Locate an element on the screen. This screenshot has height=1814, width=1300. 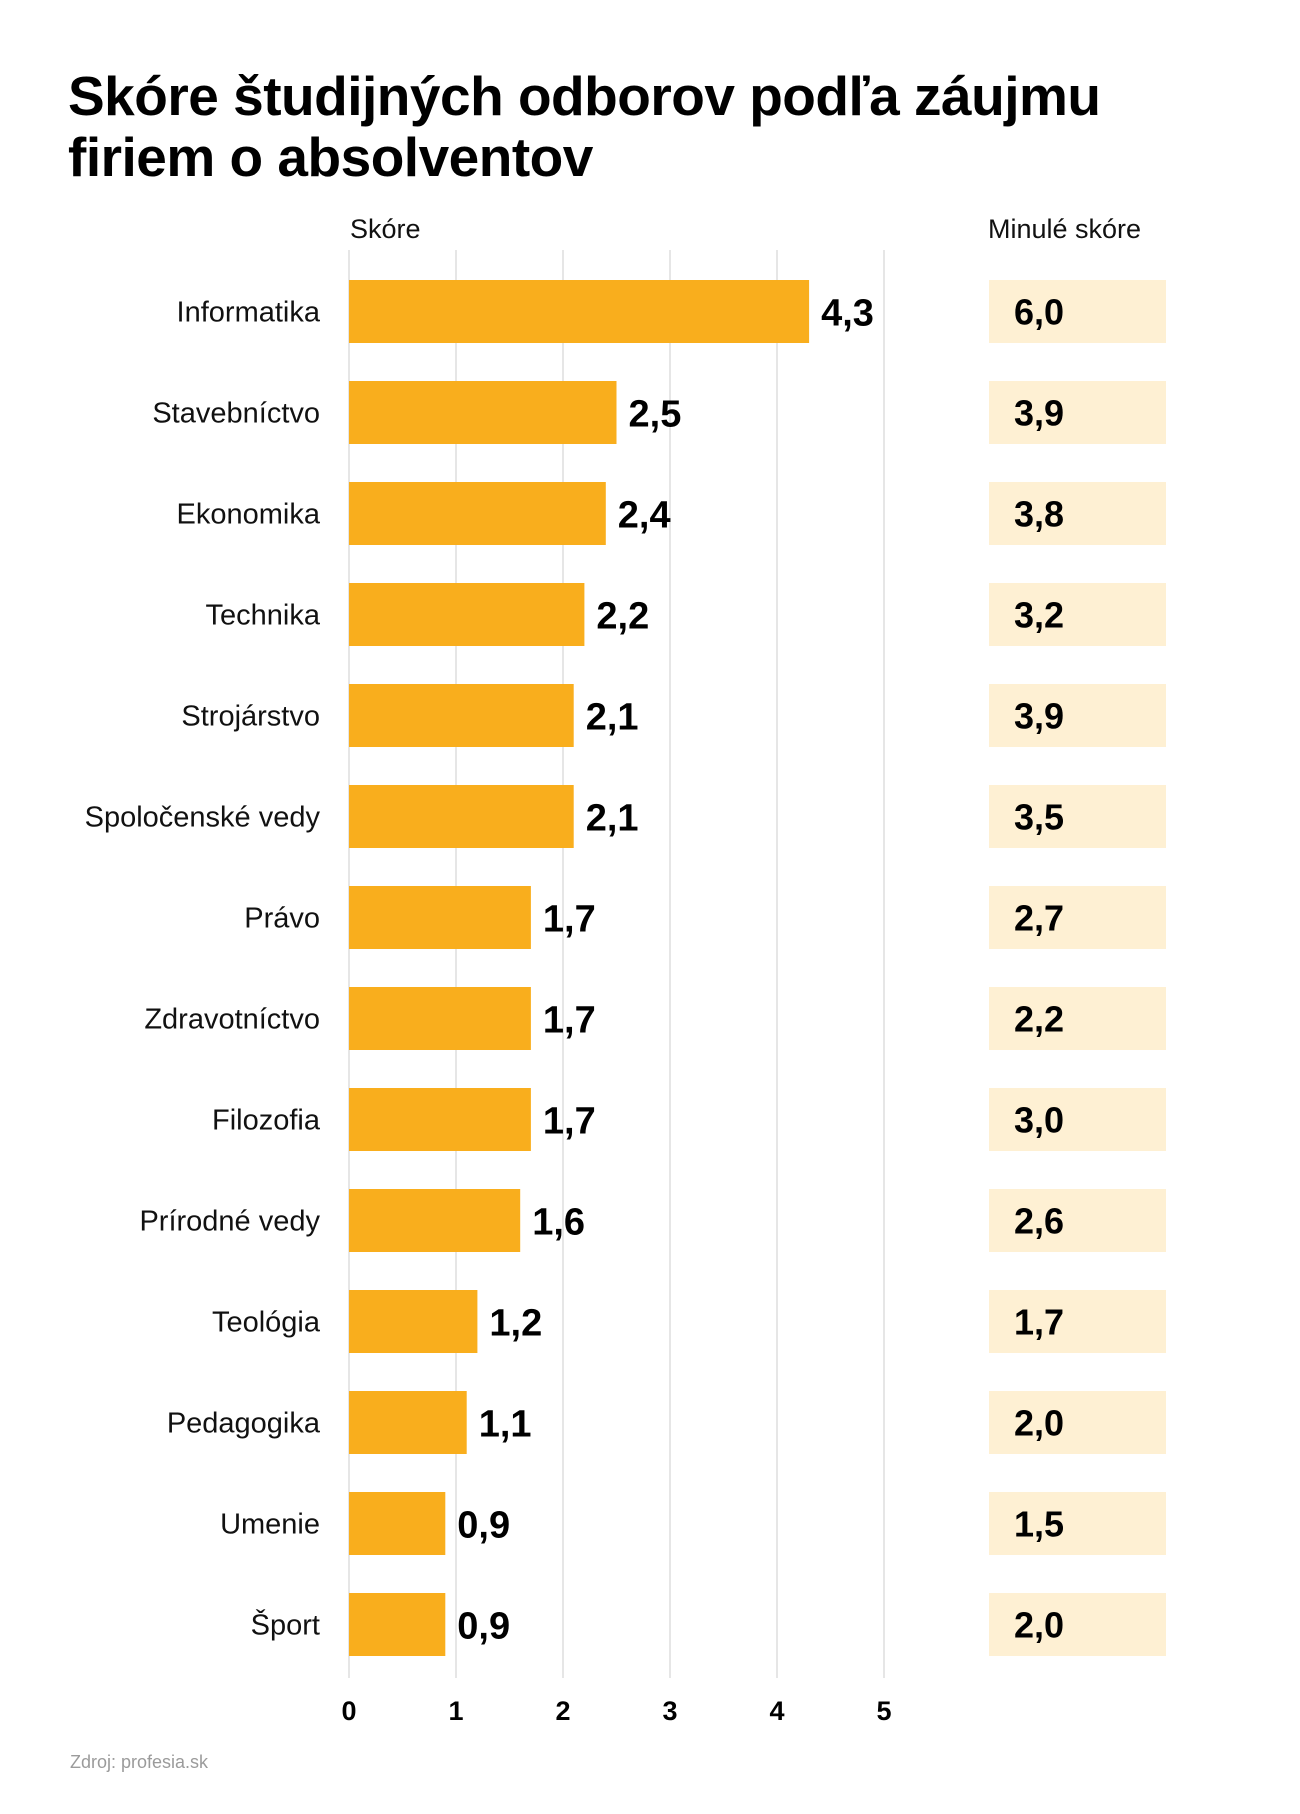
x-tick-label: 2 is located at coordinates (562, 1711).